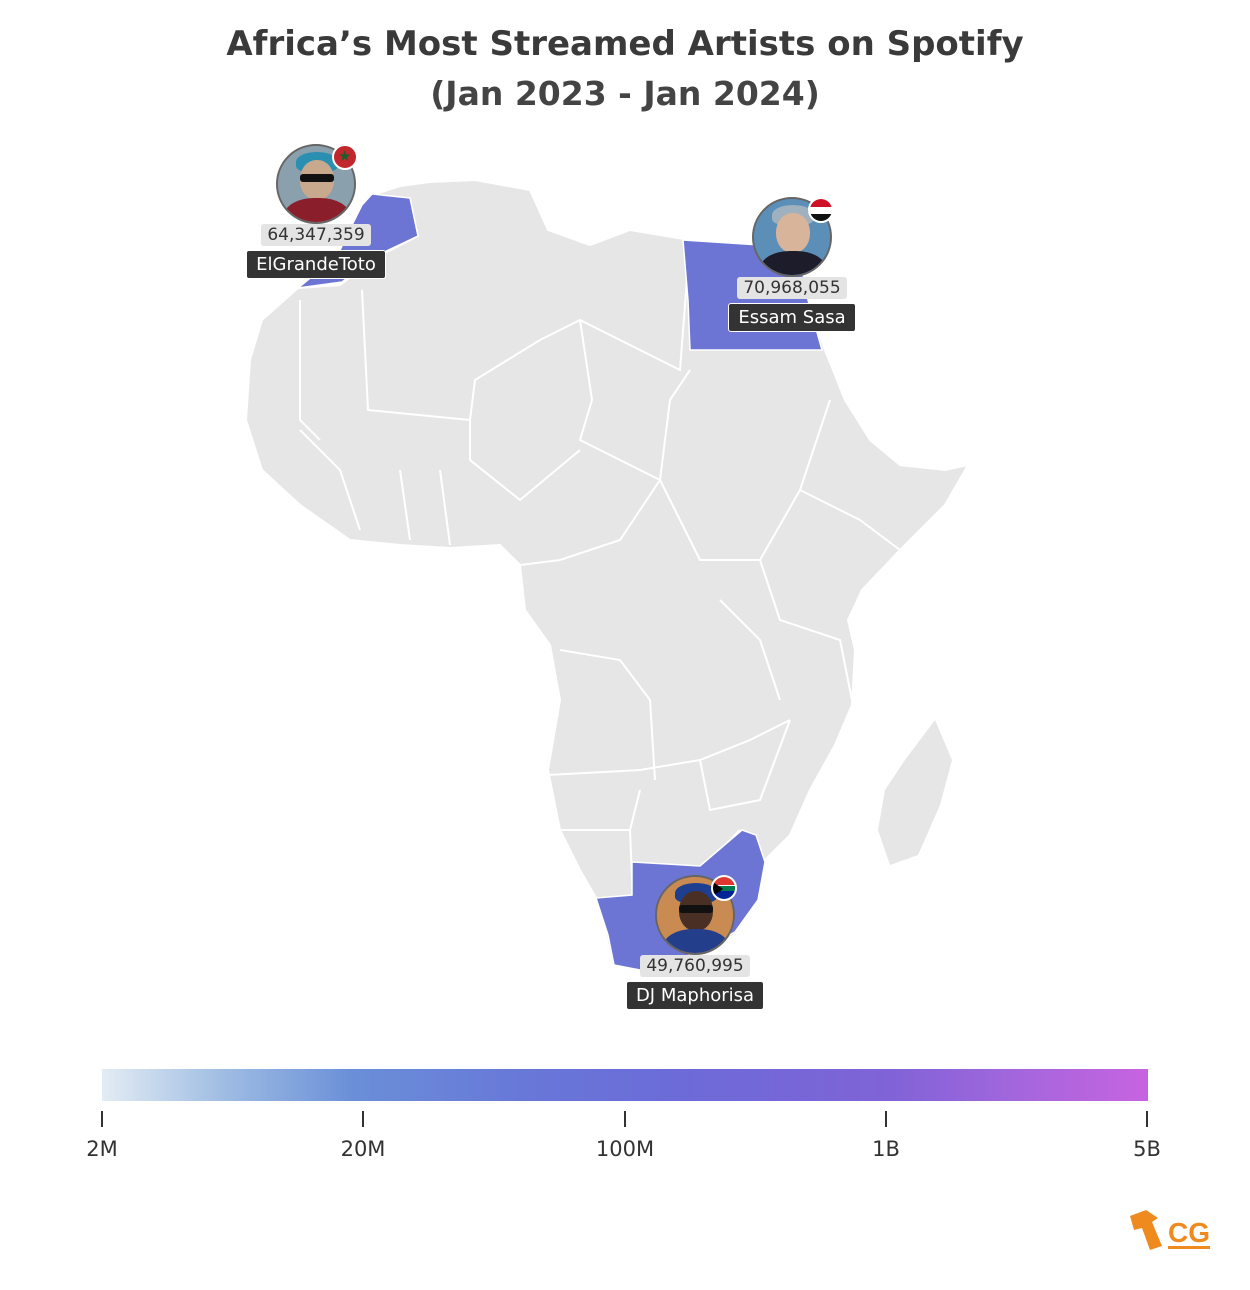 The image size is (1250, 1290). Describe the element at coordinates (625, 93) in the screenshot. I see `chart-subtitle: (Jan 2023 - Jan 2024)` at that location.